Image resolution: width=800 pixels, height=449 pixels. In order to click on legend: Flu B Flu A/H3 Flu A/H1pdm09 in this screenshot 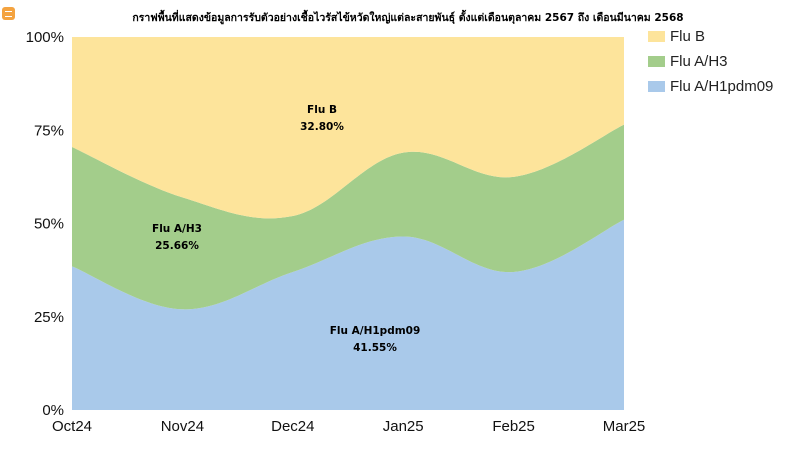, I will do `click(710, 61)`.